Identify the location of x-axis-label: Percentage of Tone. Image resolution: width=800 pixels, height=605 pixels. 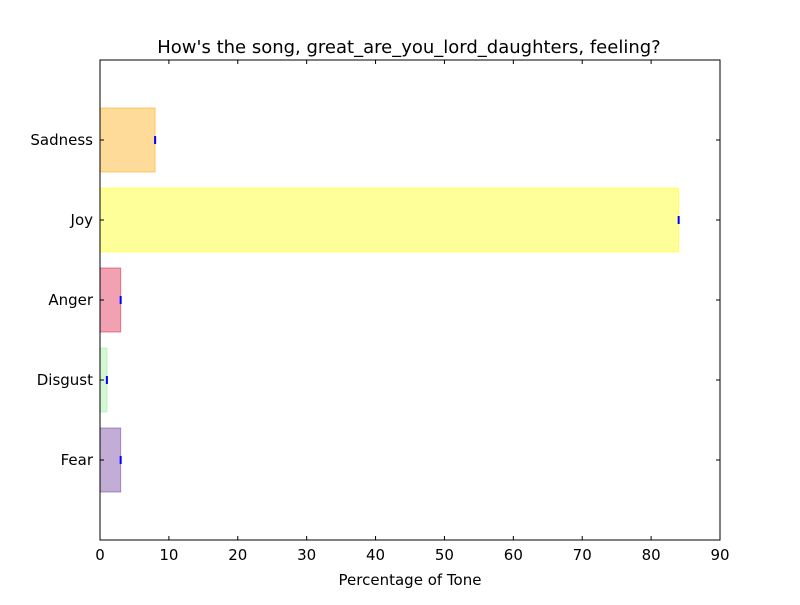
(410, 580).